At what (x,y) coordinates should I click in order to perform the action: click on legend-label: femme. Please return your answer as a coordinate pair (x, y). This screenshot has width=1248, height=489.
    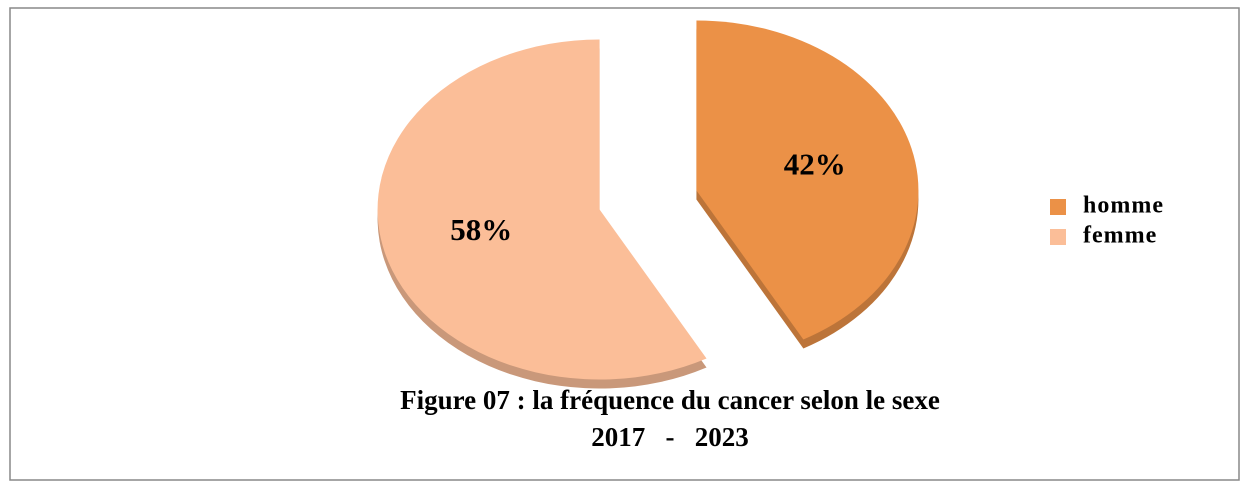
    Looking at the image, I should click on (1120, 236).